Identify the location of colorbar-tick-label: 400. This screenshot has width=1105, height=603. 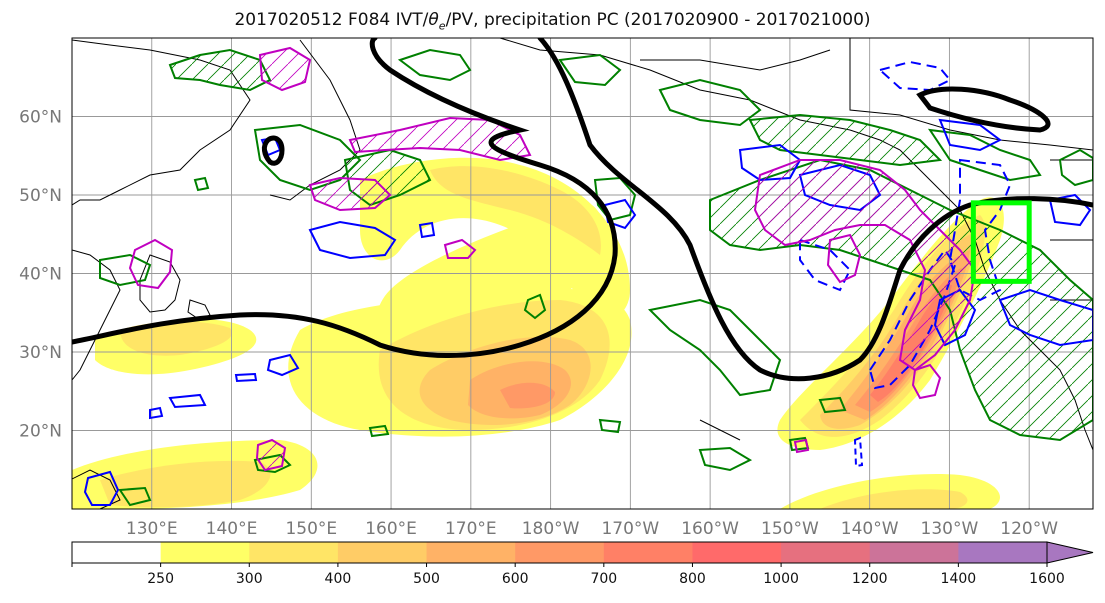
(338, 579).